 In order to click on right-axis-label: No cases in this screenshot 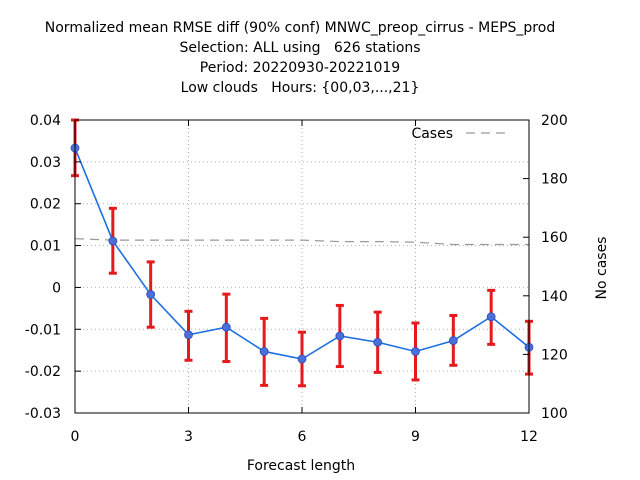, I will do `click(602, 268)`.